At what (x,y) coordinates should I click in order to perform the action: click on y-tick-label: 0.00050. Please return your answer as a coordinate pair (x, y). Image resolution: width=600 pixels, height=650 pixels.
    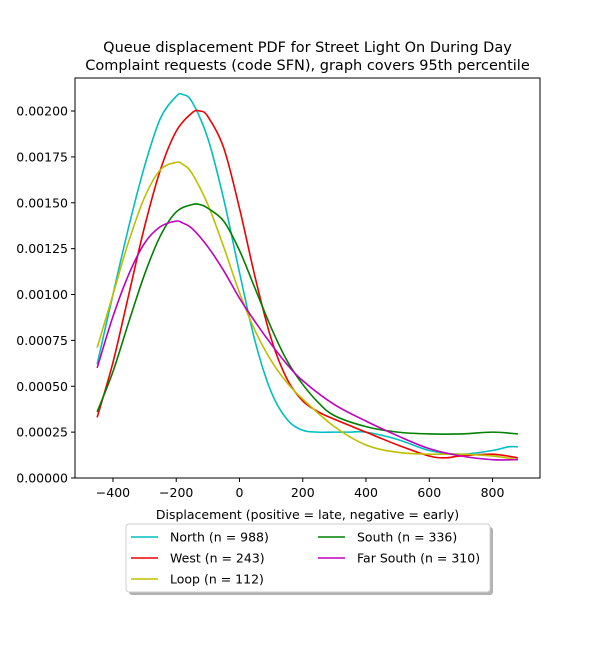
    Looking at the image, I should click on (42, 386).